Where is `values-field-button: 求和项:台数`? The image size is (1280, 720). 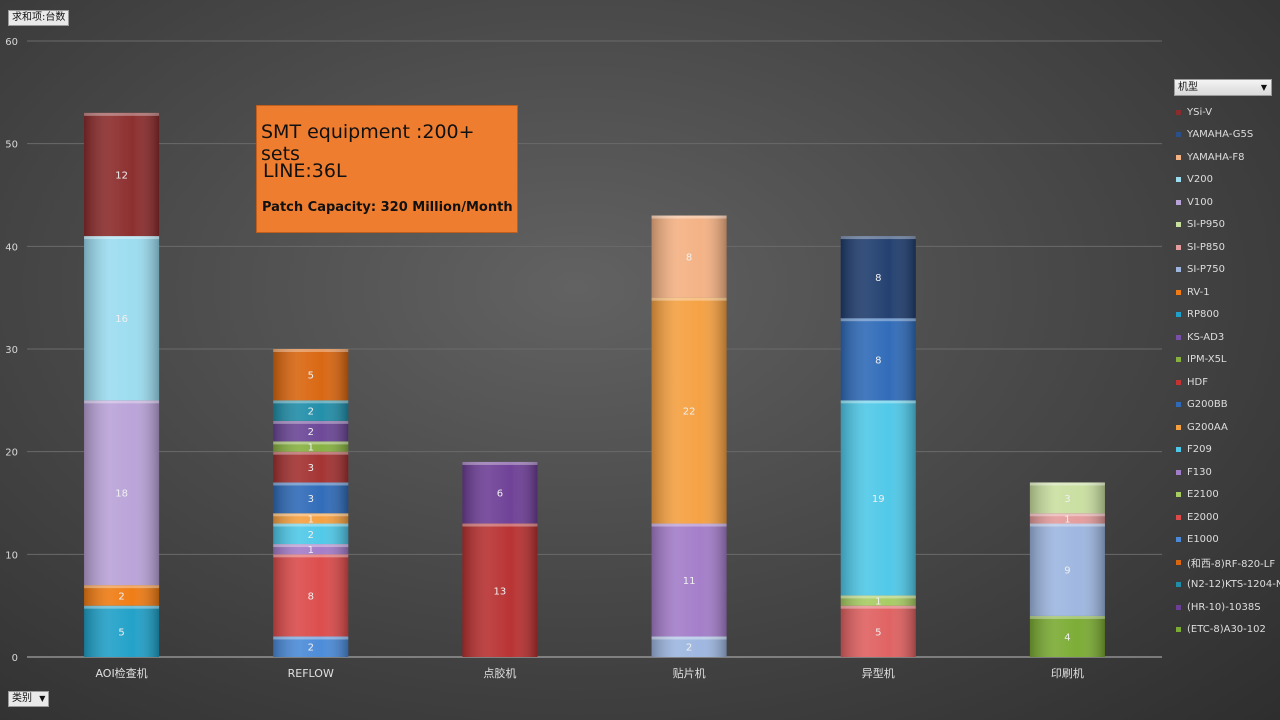
values-field-button: 求和项:台数 is located at coordinates (39, 18).